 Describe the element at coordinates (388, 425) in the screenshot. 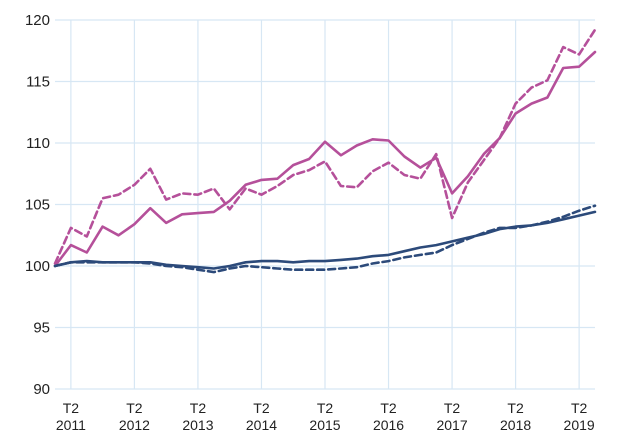

I see `x-tick-label-year: 2016` at that location.